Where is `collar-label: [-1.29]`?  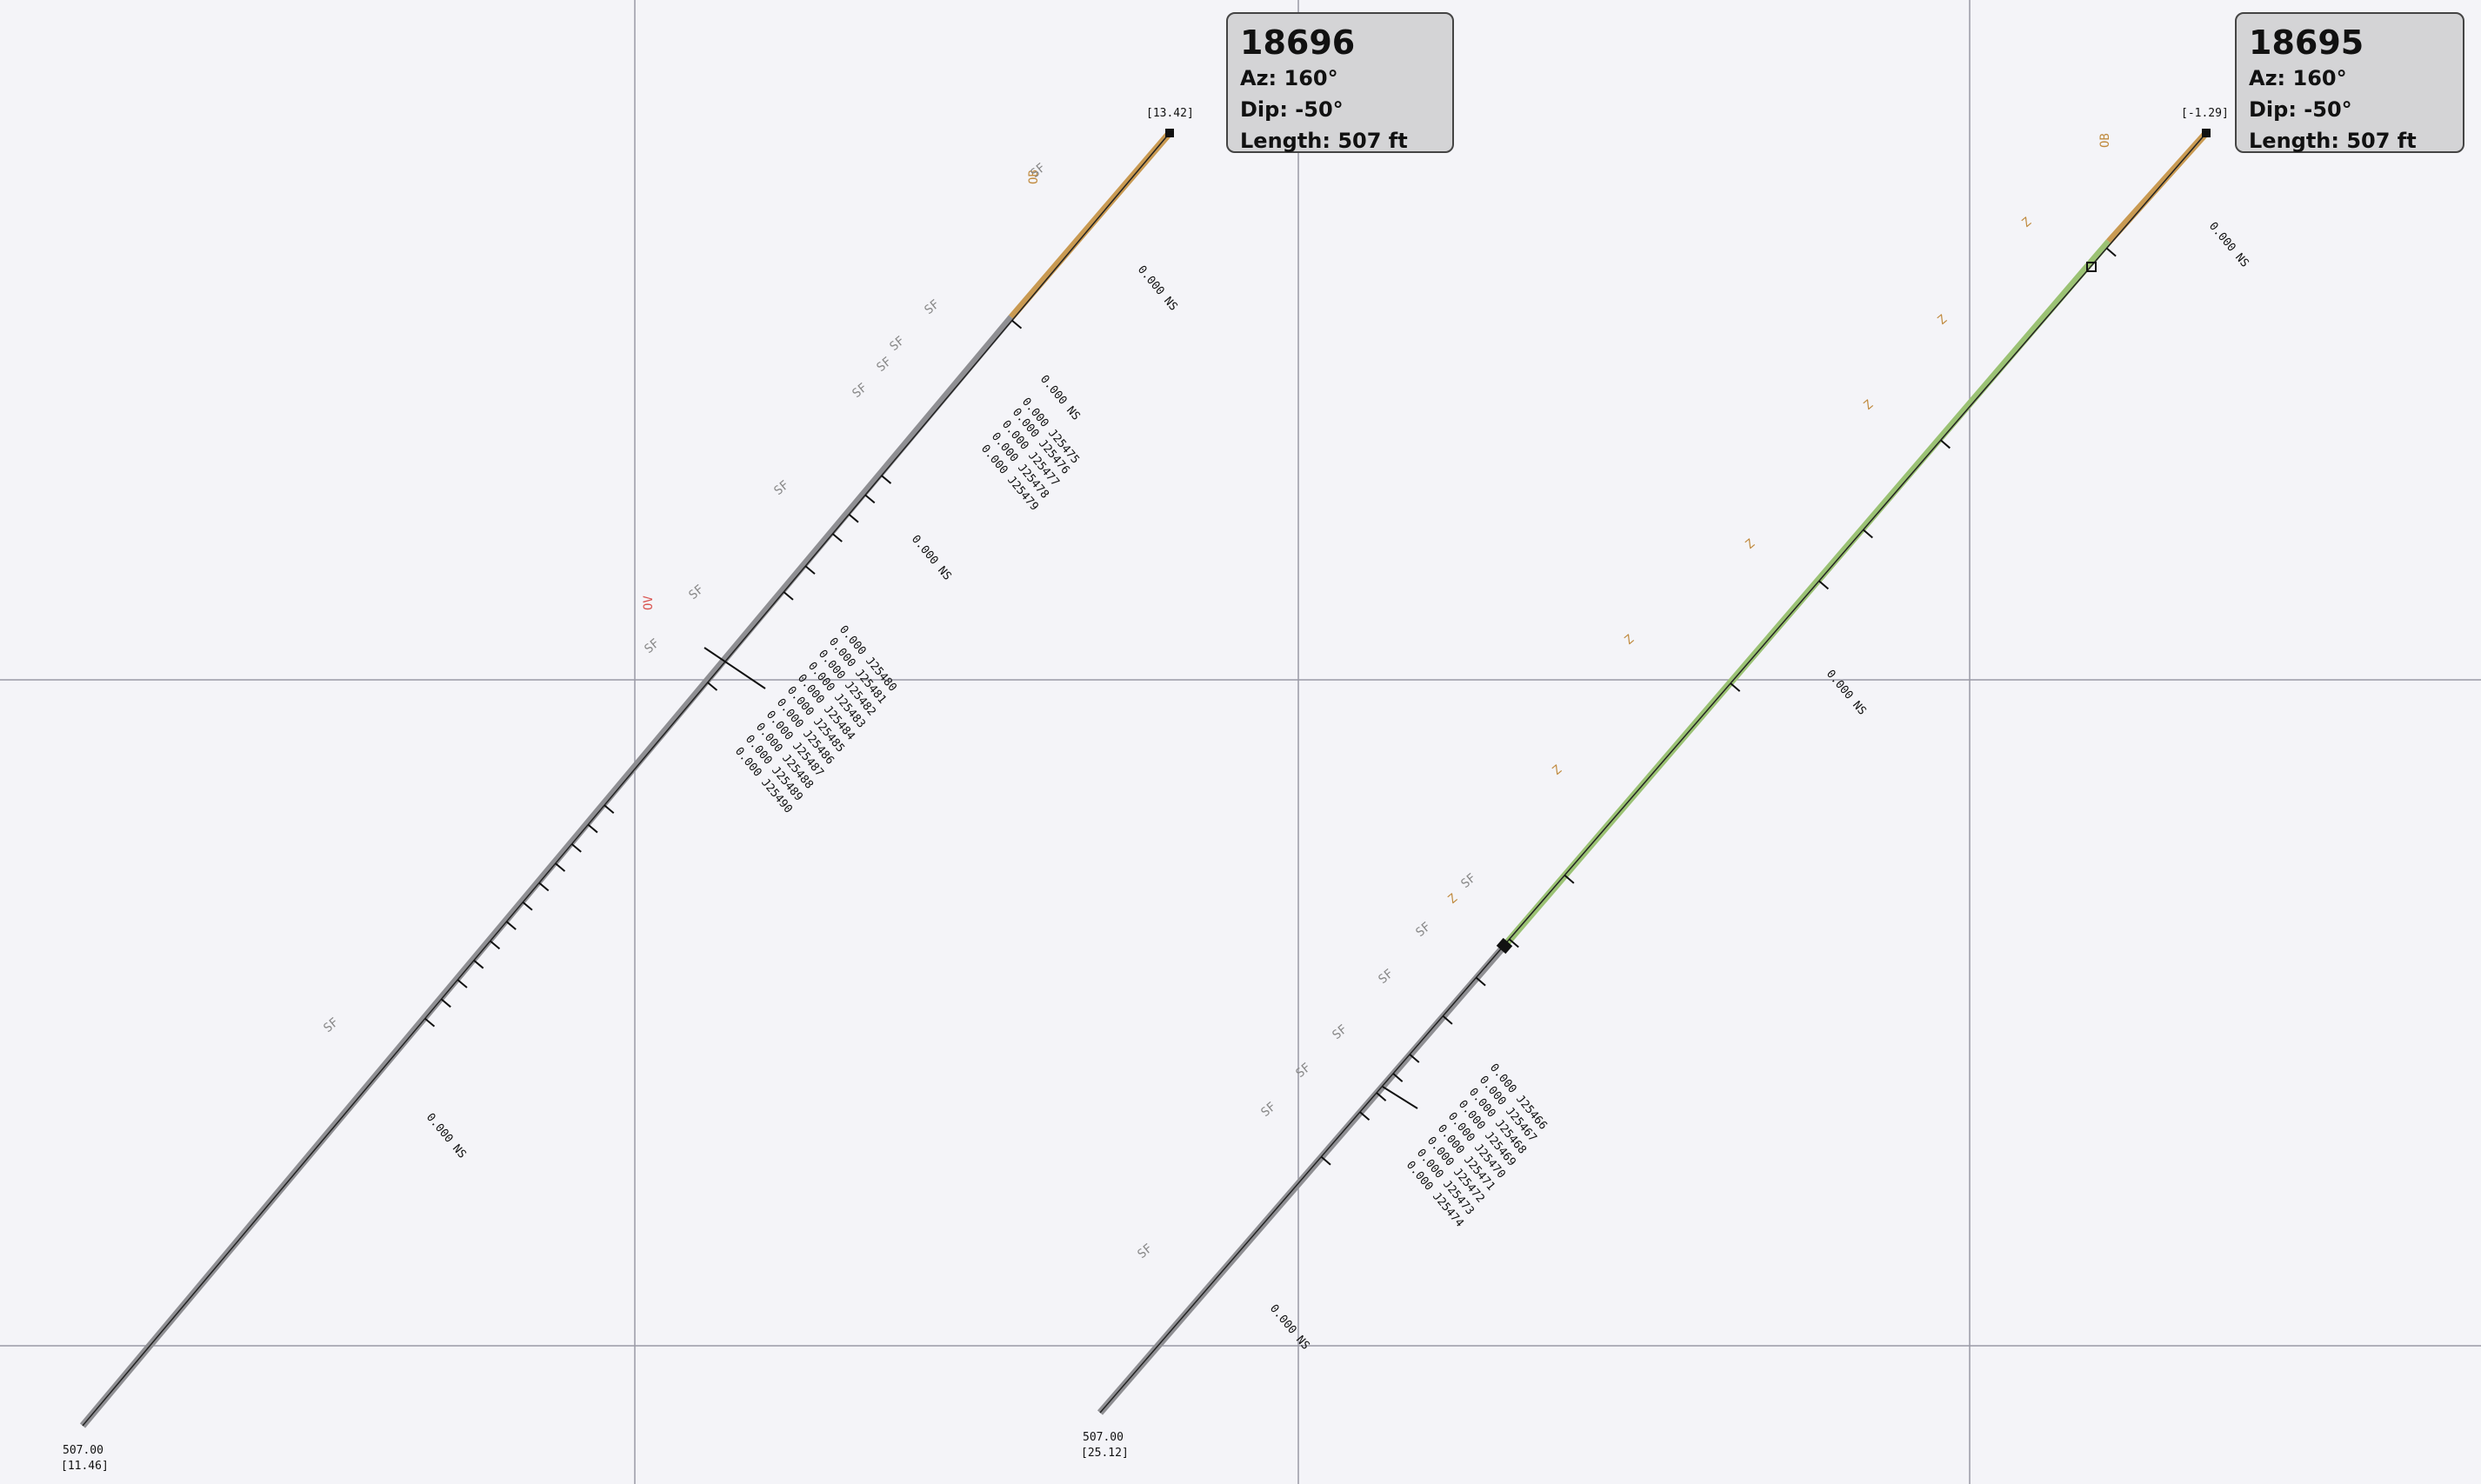
collar-label: [-1.29] is located at coordinates (2205, 113).